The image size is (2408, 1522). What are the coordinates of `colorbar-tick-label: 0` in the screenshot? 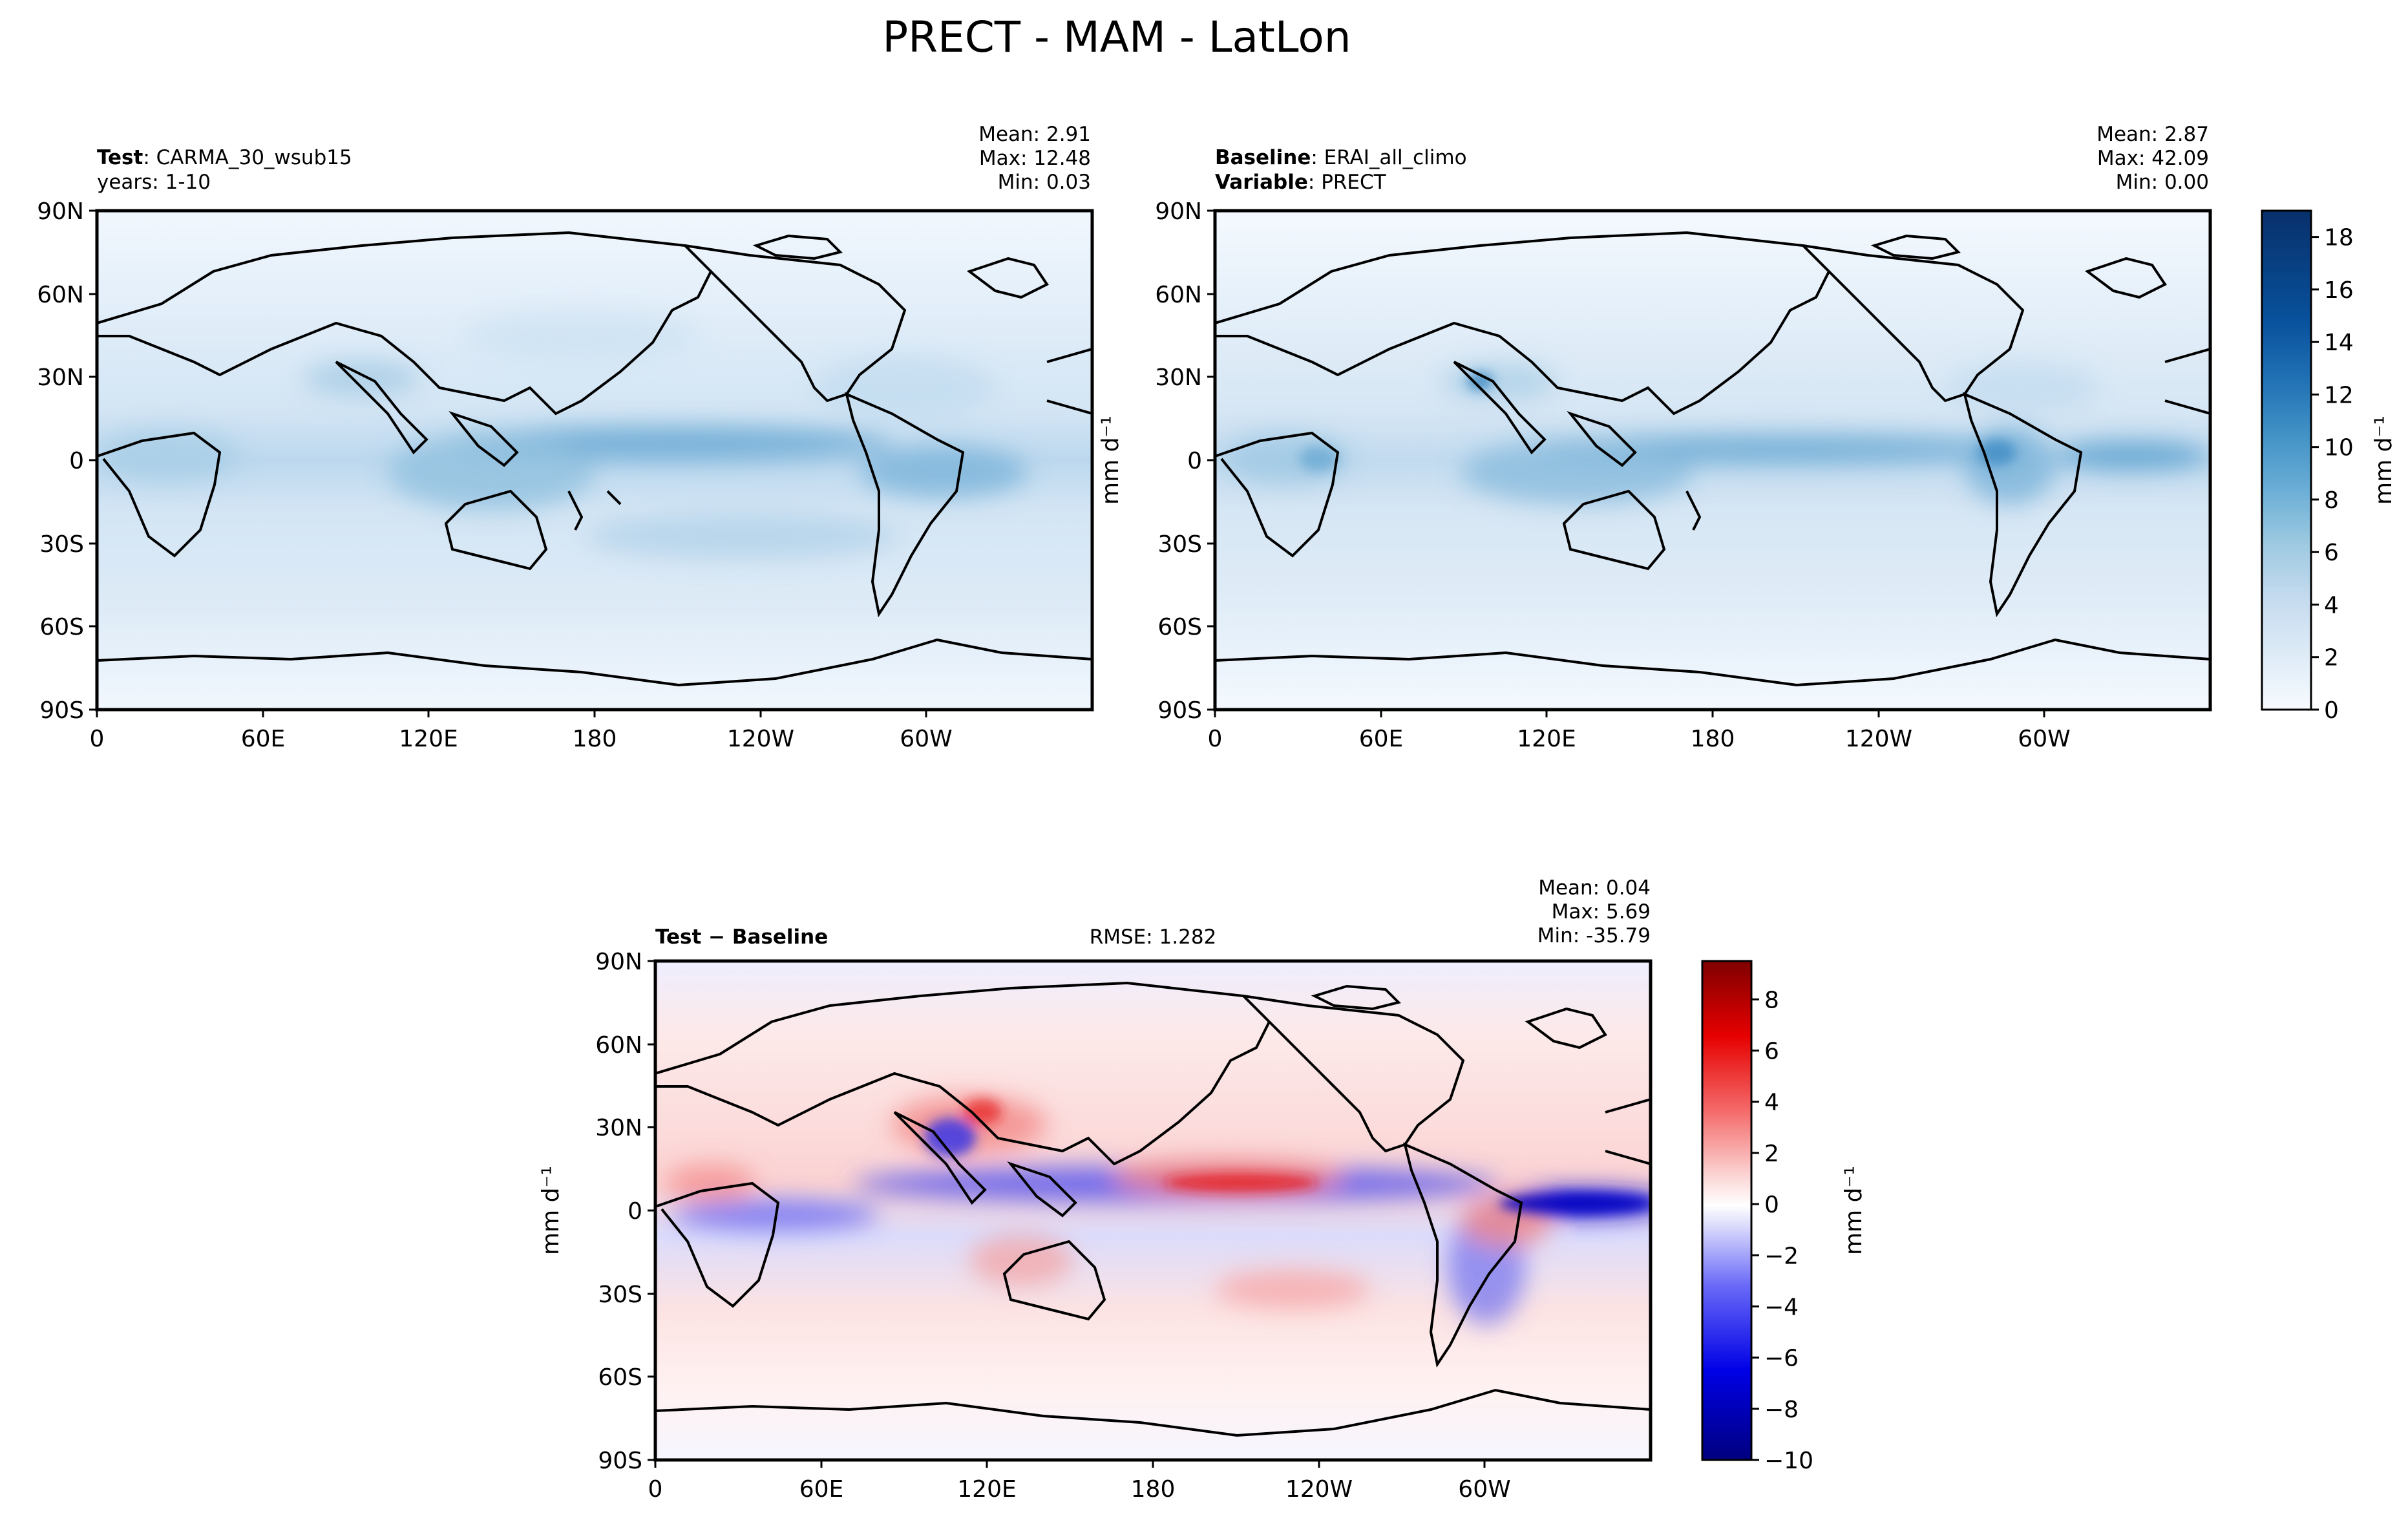 It's located at (1771, 1205).